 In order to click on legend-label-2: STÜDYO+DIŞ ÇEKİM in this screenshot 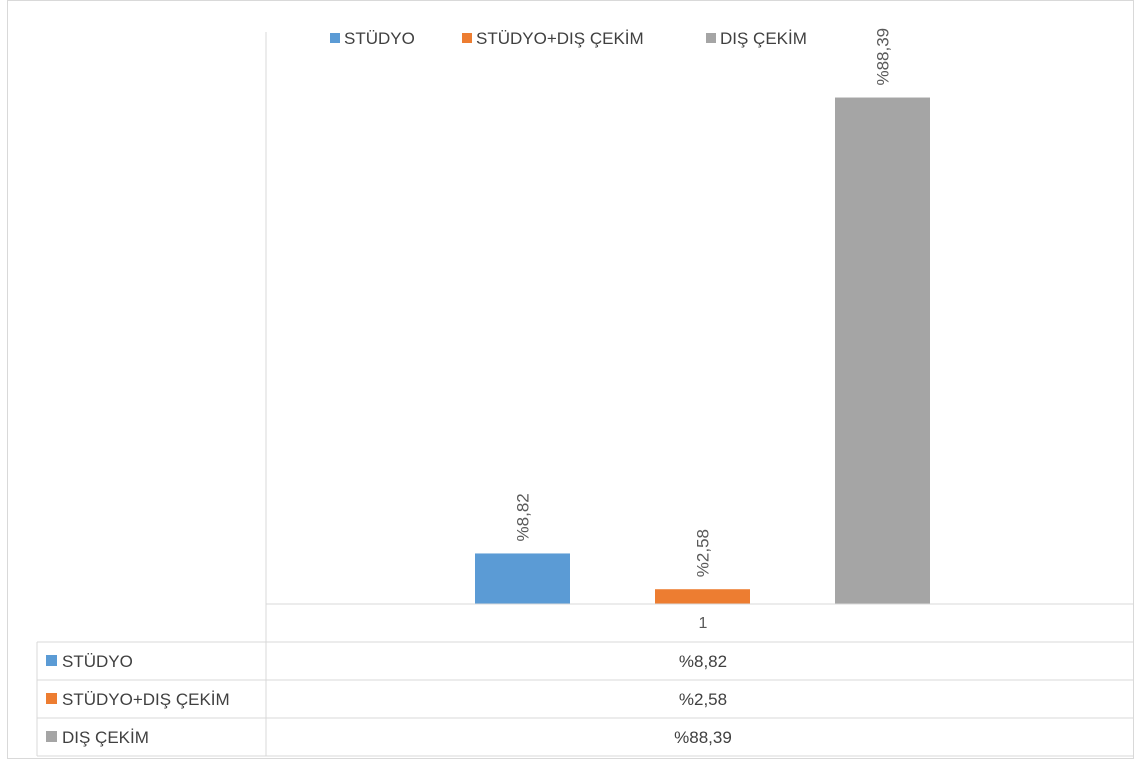, I will do `click(560, 38)`.